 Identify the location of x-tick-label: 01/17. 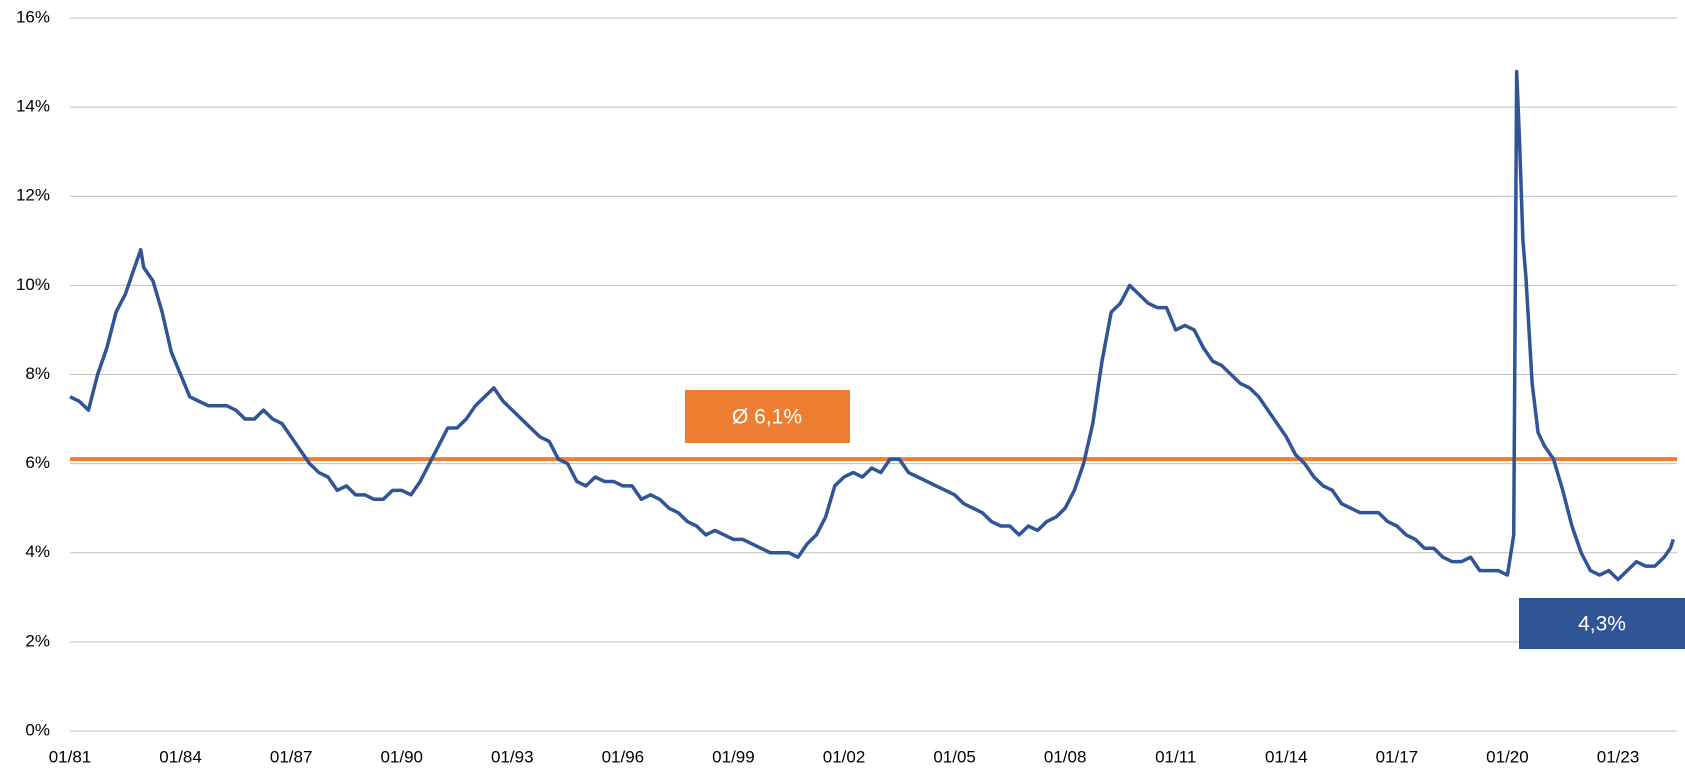
(1397, 756).